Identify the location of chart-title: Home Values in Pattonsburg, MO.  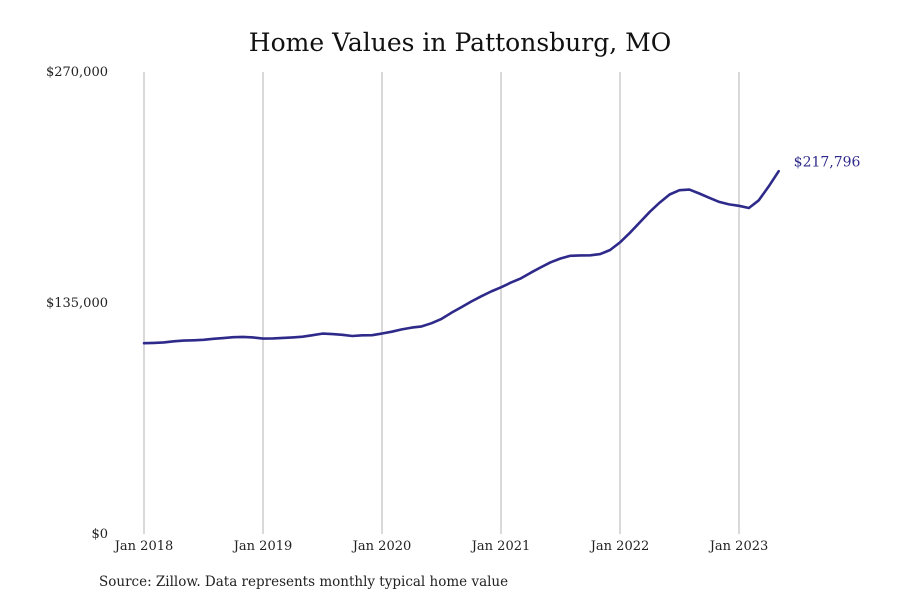
(460, 42).